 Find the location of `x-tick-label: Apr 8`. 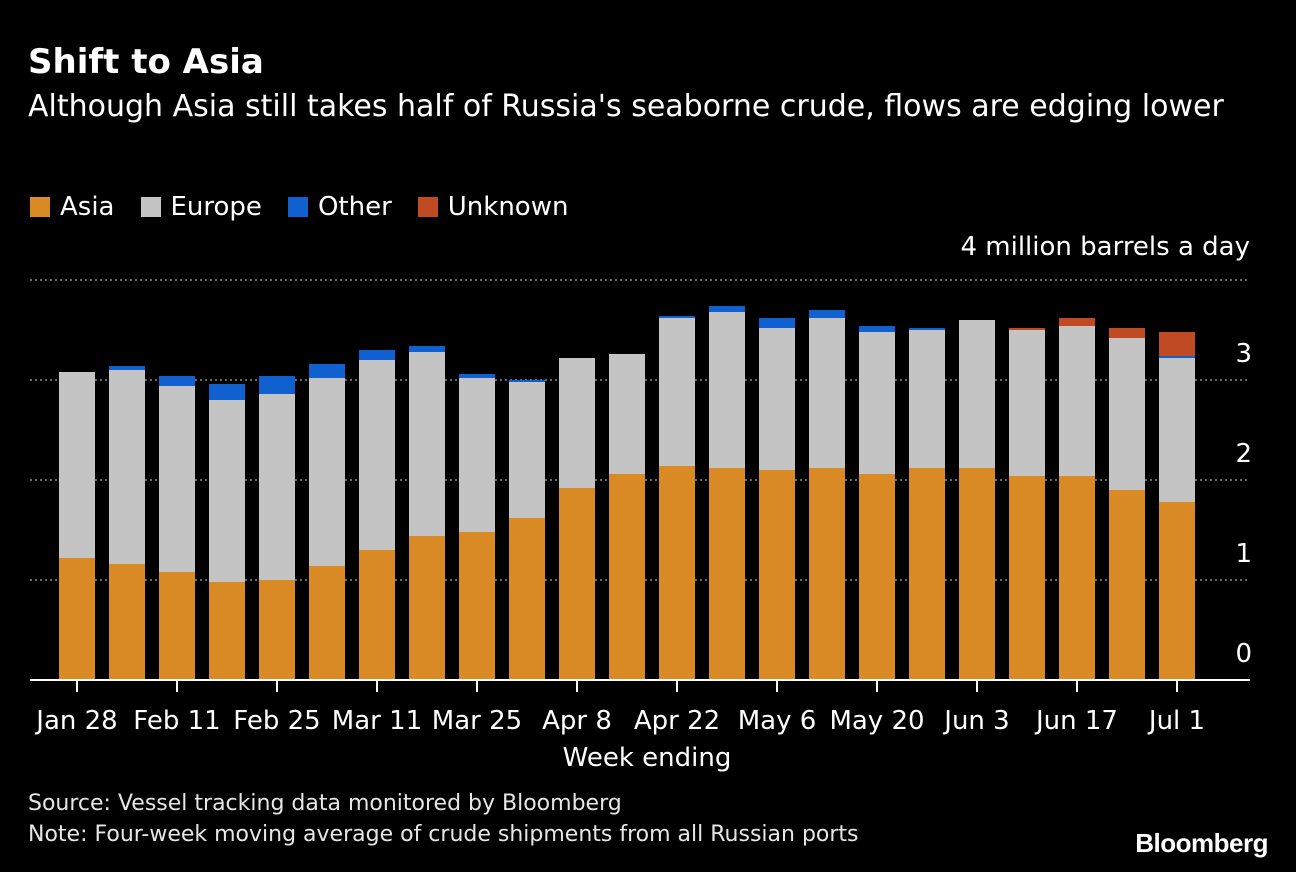

x-tick-label: Apr 8 is located at coordinates (577, 721).